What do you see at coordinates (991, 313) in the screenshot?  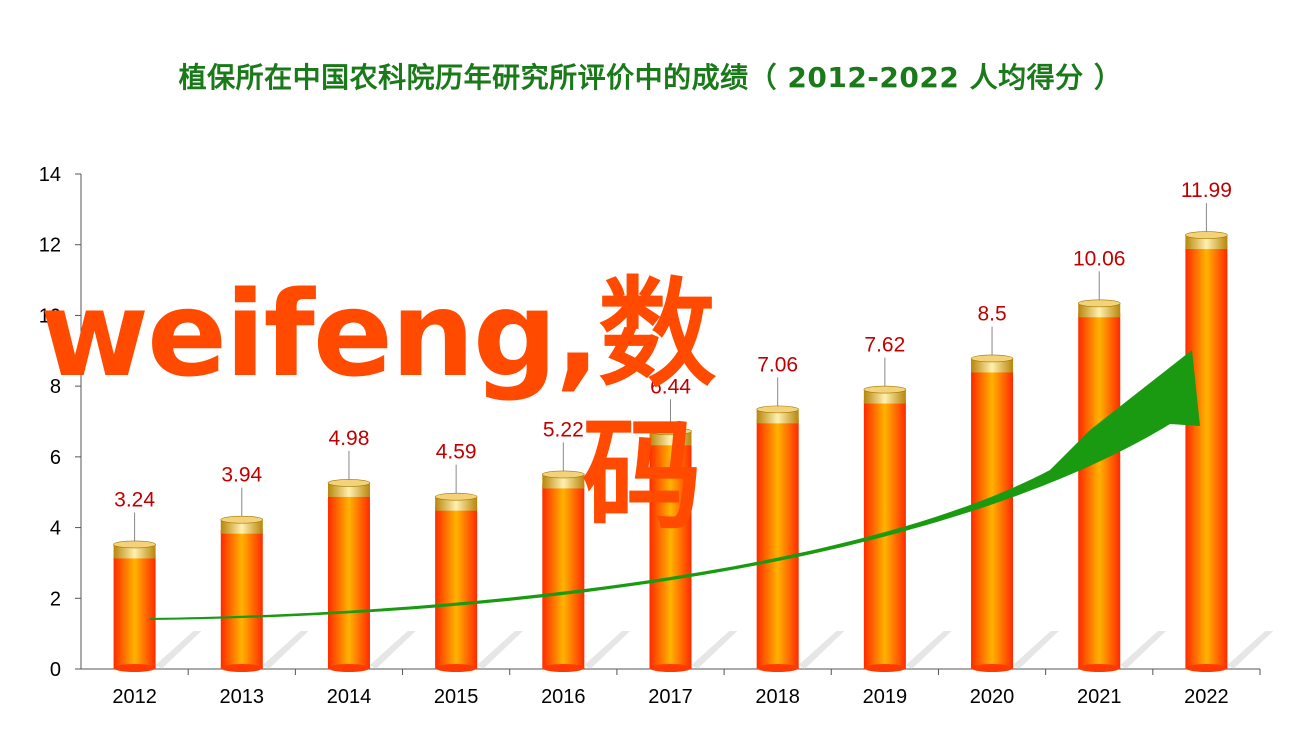 I see `data-label: 8.5` at bounding box center [991, 313].